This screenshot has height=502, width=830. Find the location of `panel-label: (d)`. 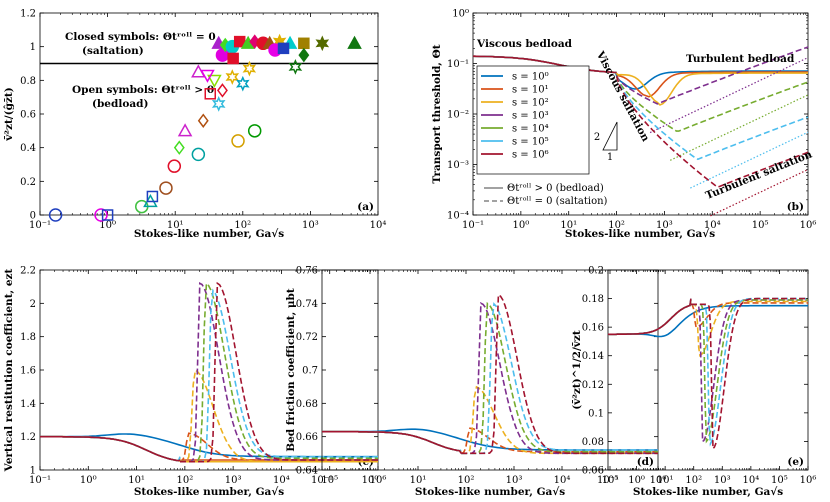

panel-label: (d) is located at coordinates (645, 462).